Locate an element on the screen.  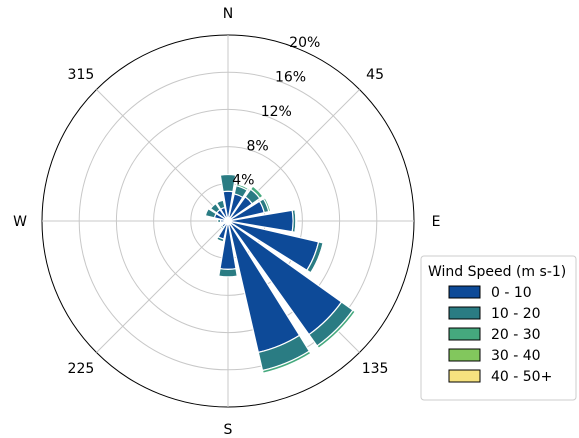
legend-label: 20 - 30 is located at coordinates (516, 335).